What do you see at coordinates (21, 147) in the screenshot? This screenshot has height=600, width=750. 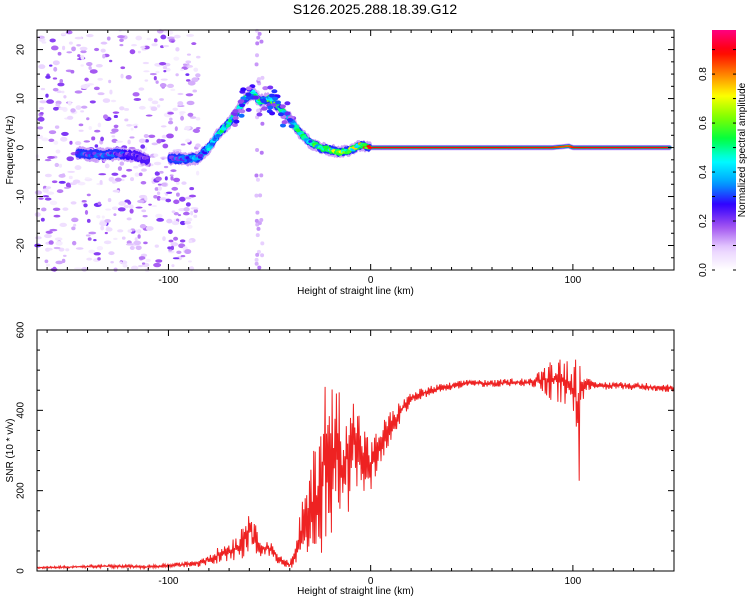 I see `spectrogram-y-tick-label: 0` at bounding box center [21, 147].